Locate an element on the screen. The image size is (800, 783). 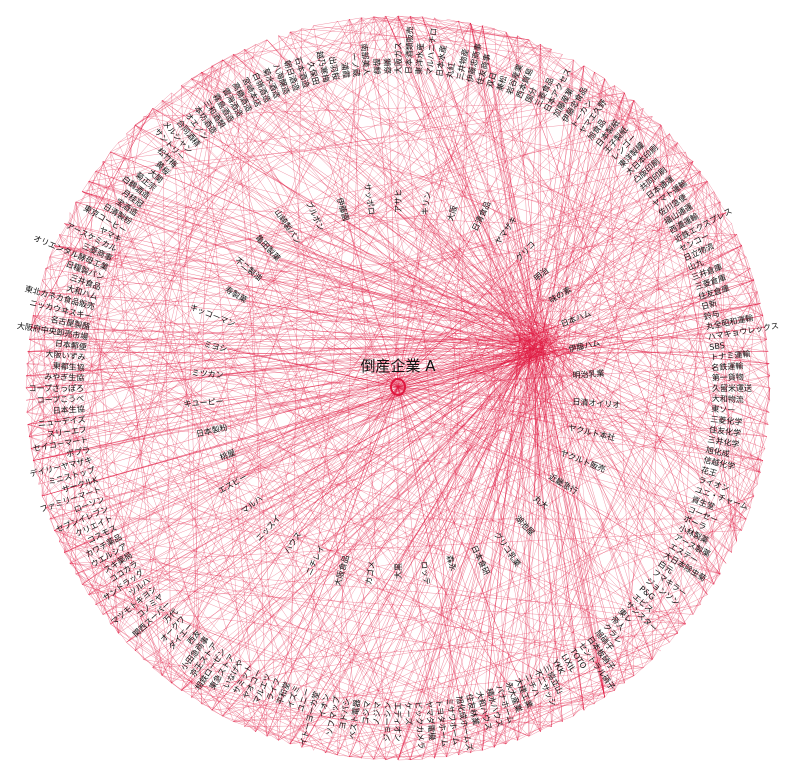
outer-node-label: ヤマダ電機 is located at coordinates (431, 720).